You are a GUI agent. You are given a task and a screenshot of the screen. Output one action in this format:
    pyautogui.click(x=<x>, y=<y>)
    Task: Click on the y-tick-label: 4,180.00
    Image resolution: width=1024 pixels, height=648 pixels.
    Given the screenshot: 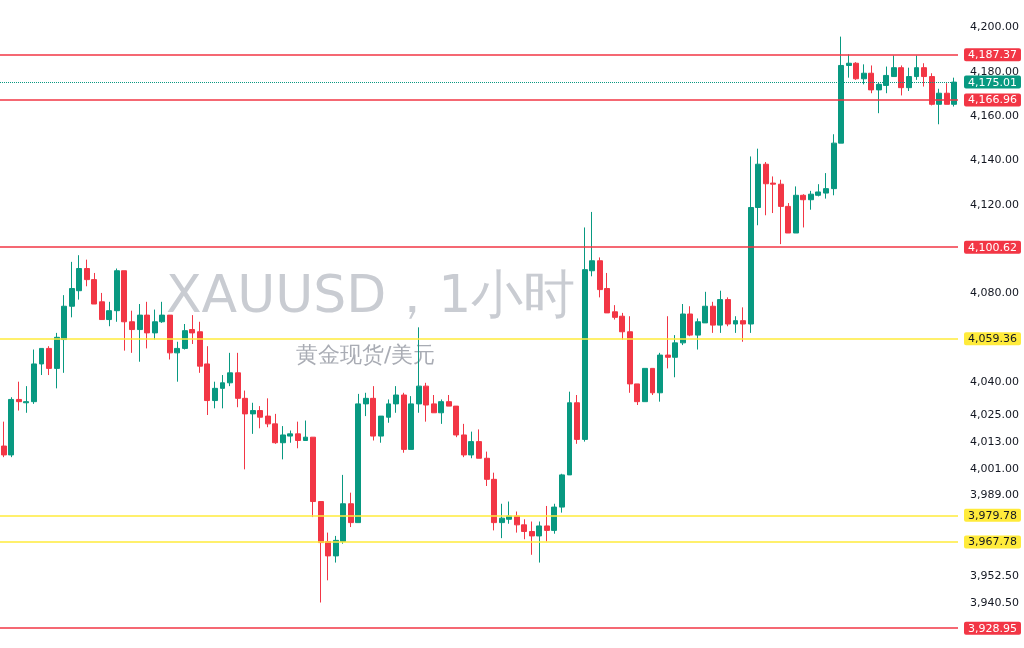 What is the action you would take?
    pyautogui.click(x=994, y=71)
    